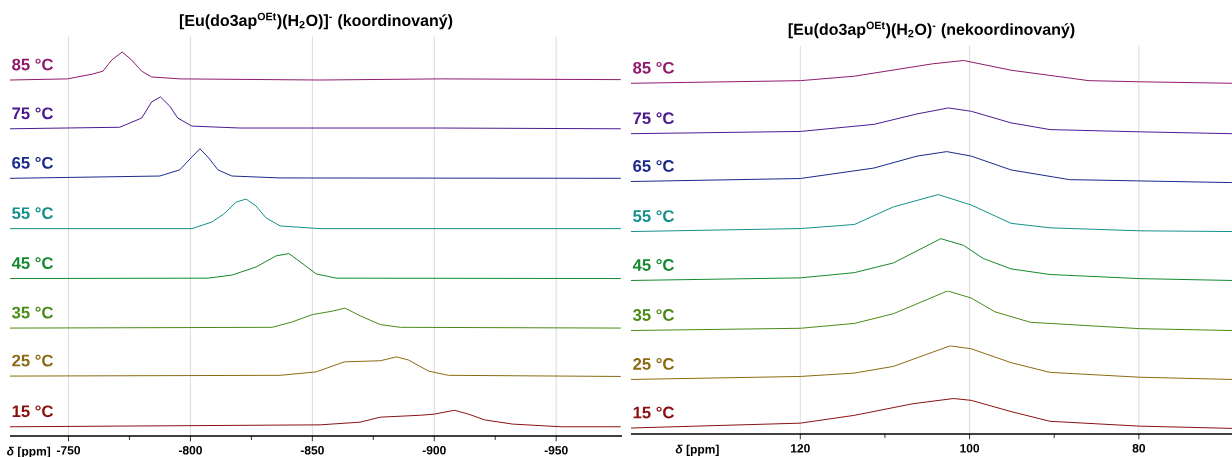 The image size is (1232, 457). Describe the element at coordinates (312, 450) in the screenshot. I see `x-tick-label: -850` at that location.